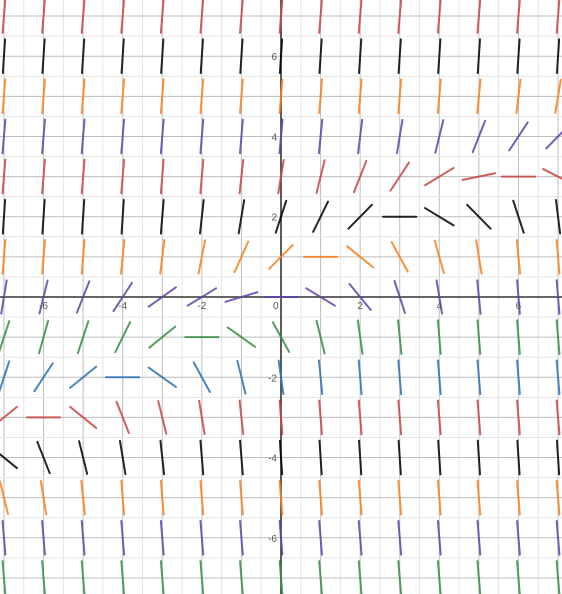  I want to click on y-tick-label: -4, so click(272, 459).